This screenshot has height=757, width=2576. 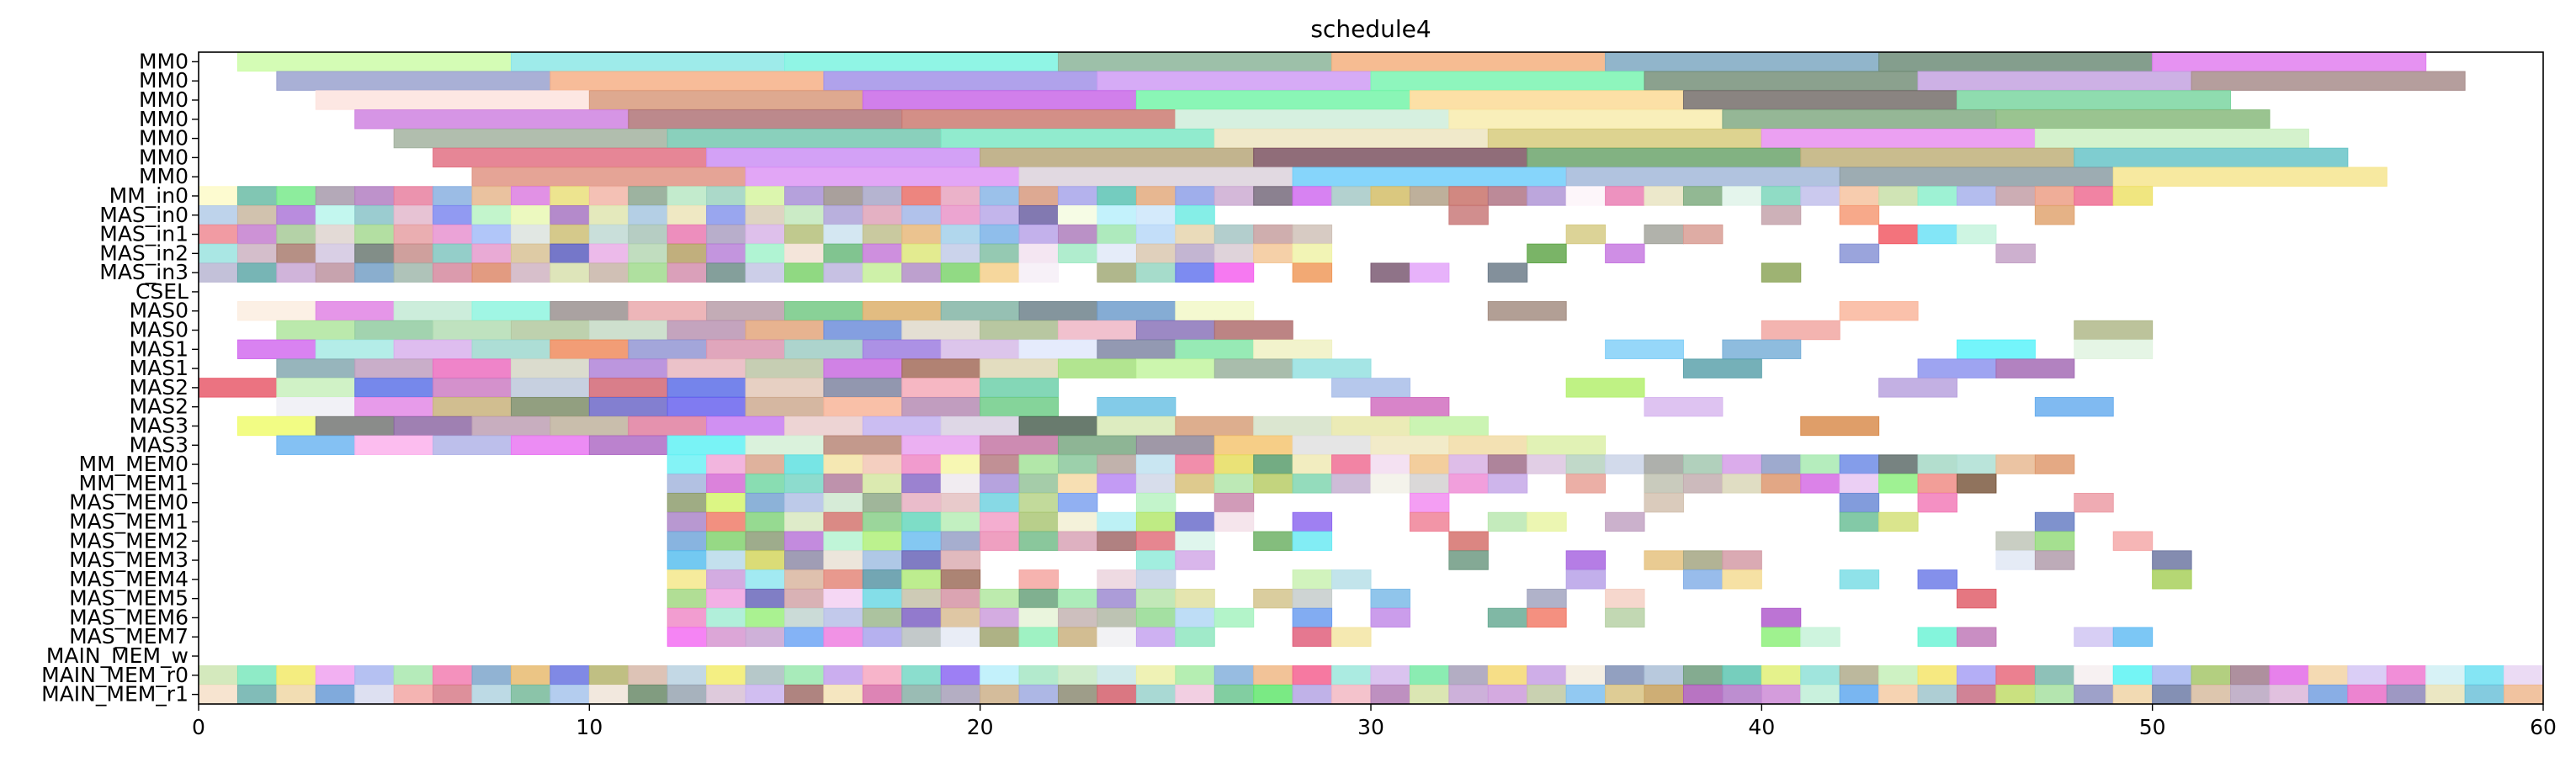 I want to click on x-tick-label: 10, so click(x=590, y=727).